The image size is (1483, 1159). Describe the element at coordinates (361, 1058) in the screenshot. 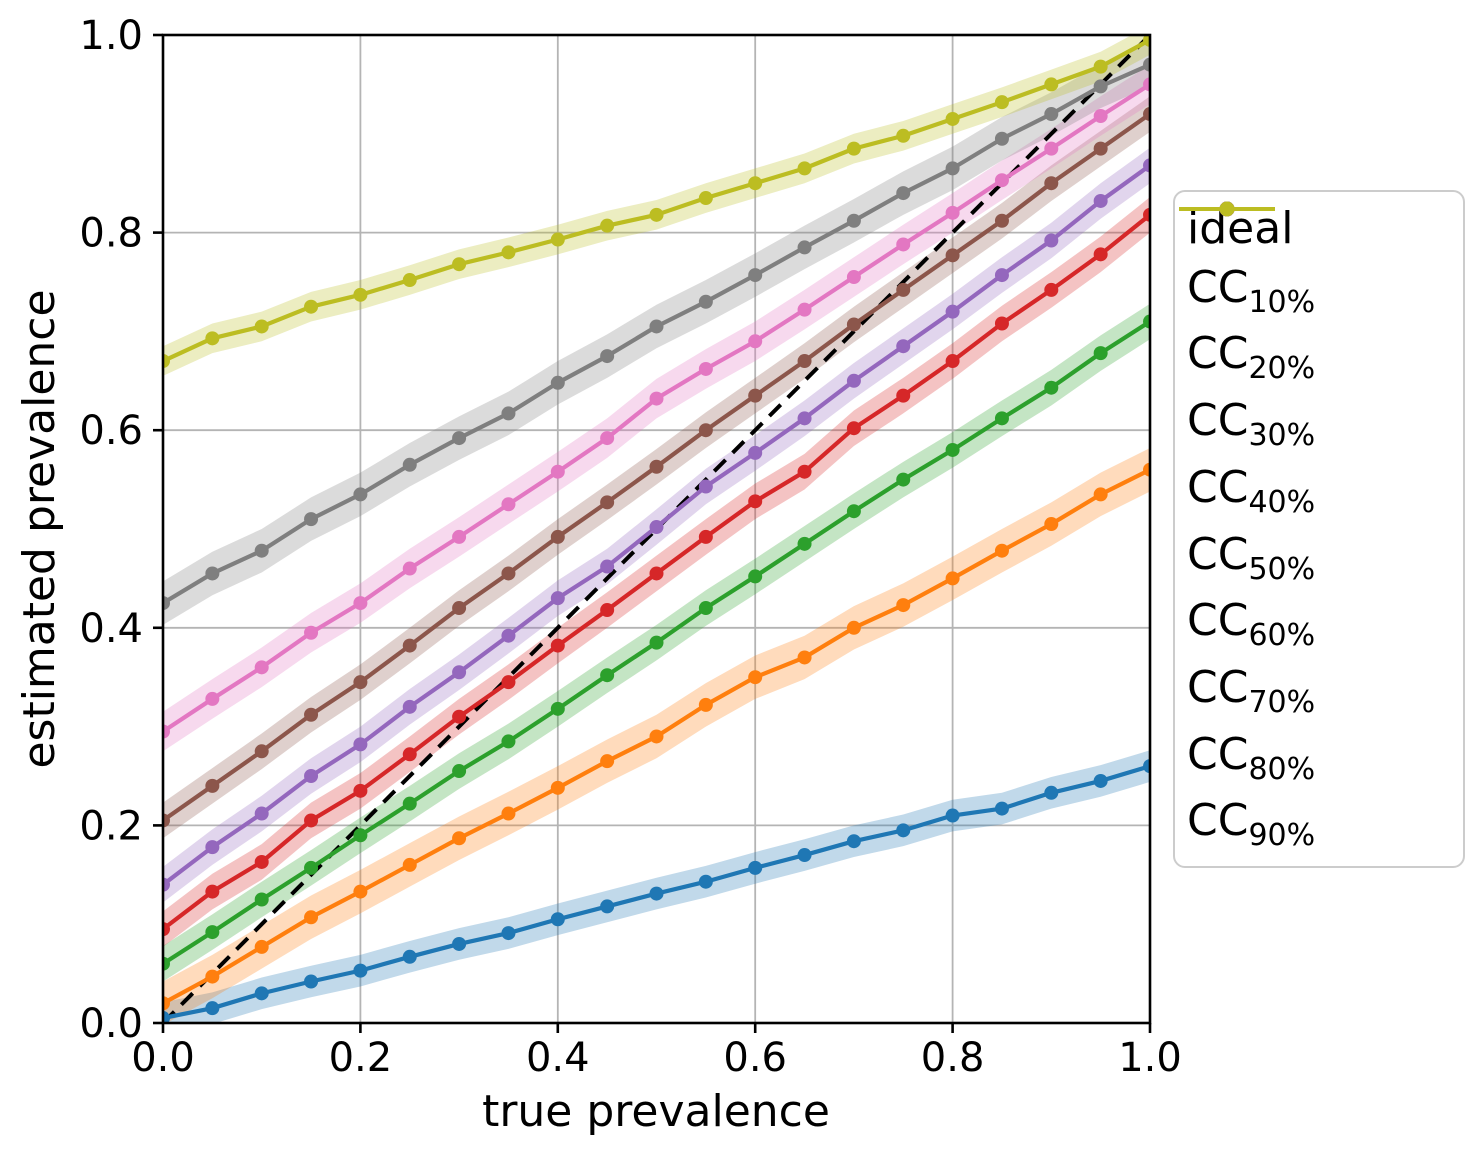

I see `x-tick-label: 0.2` at that location.